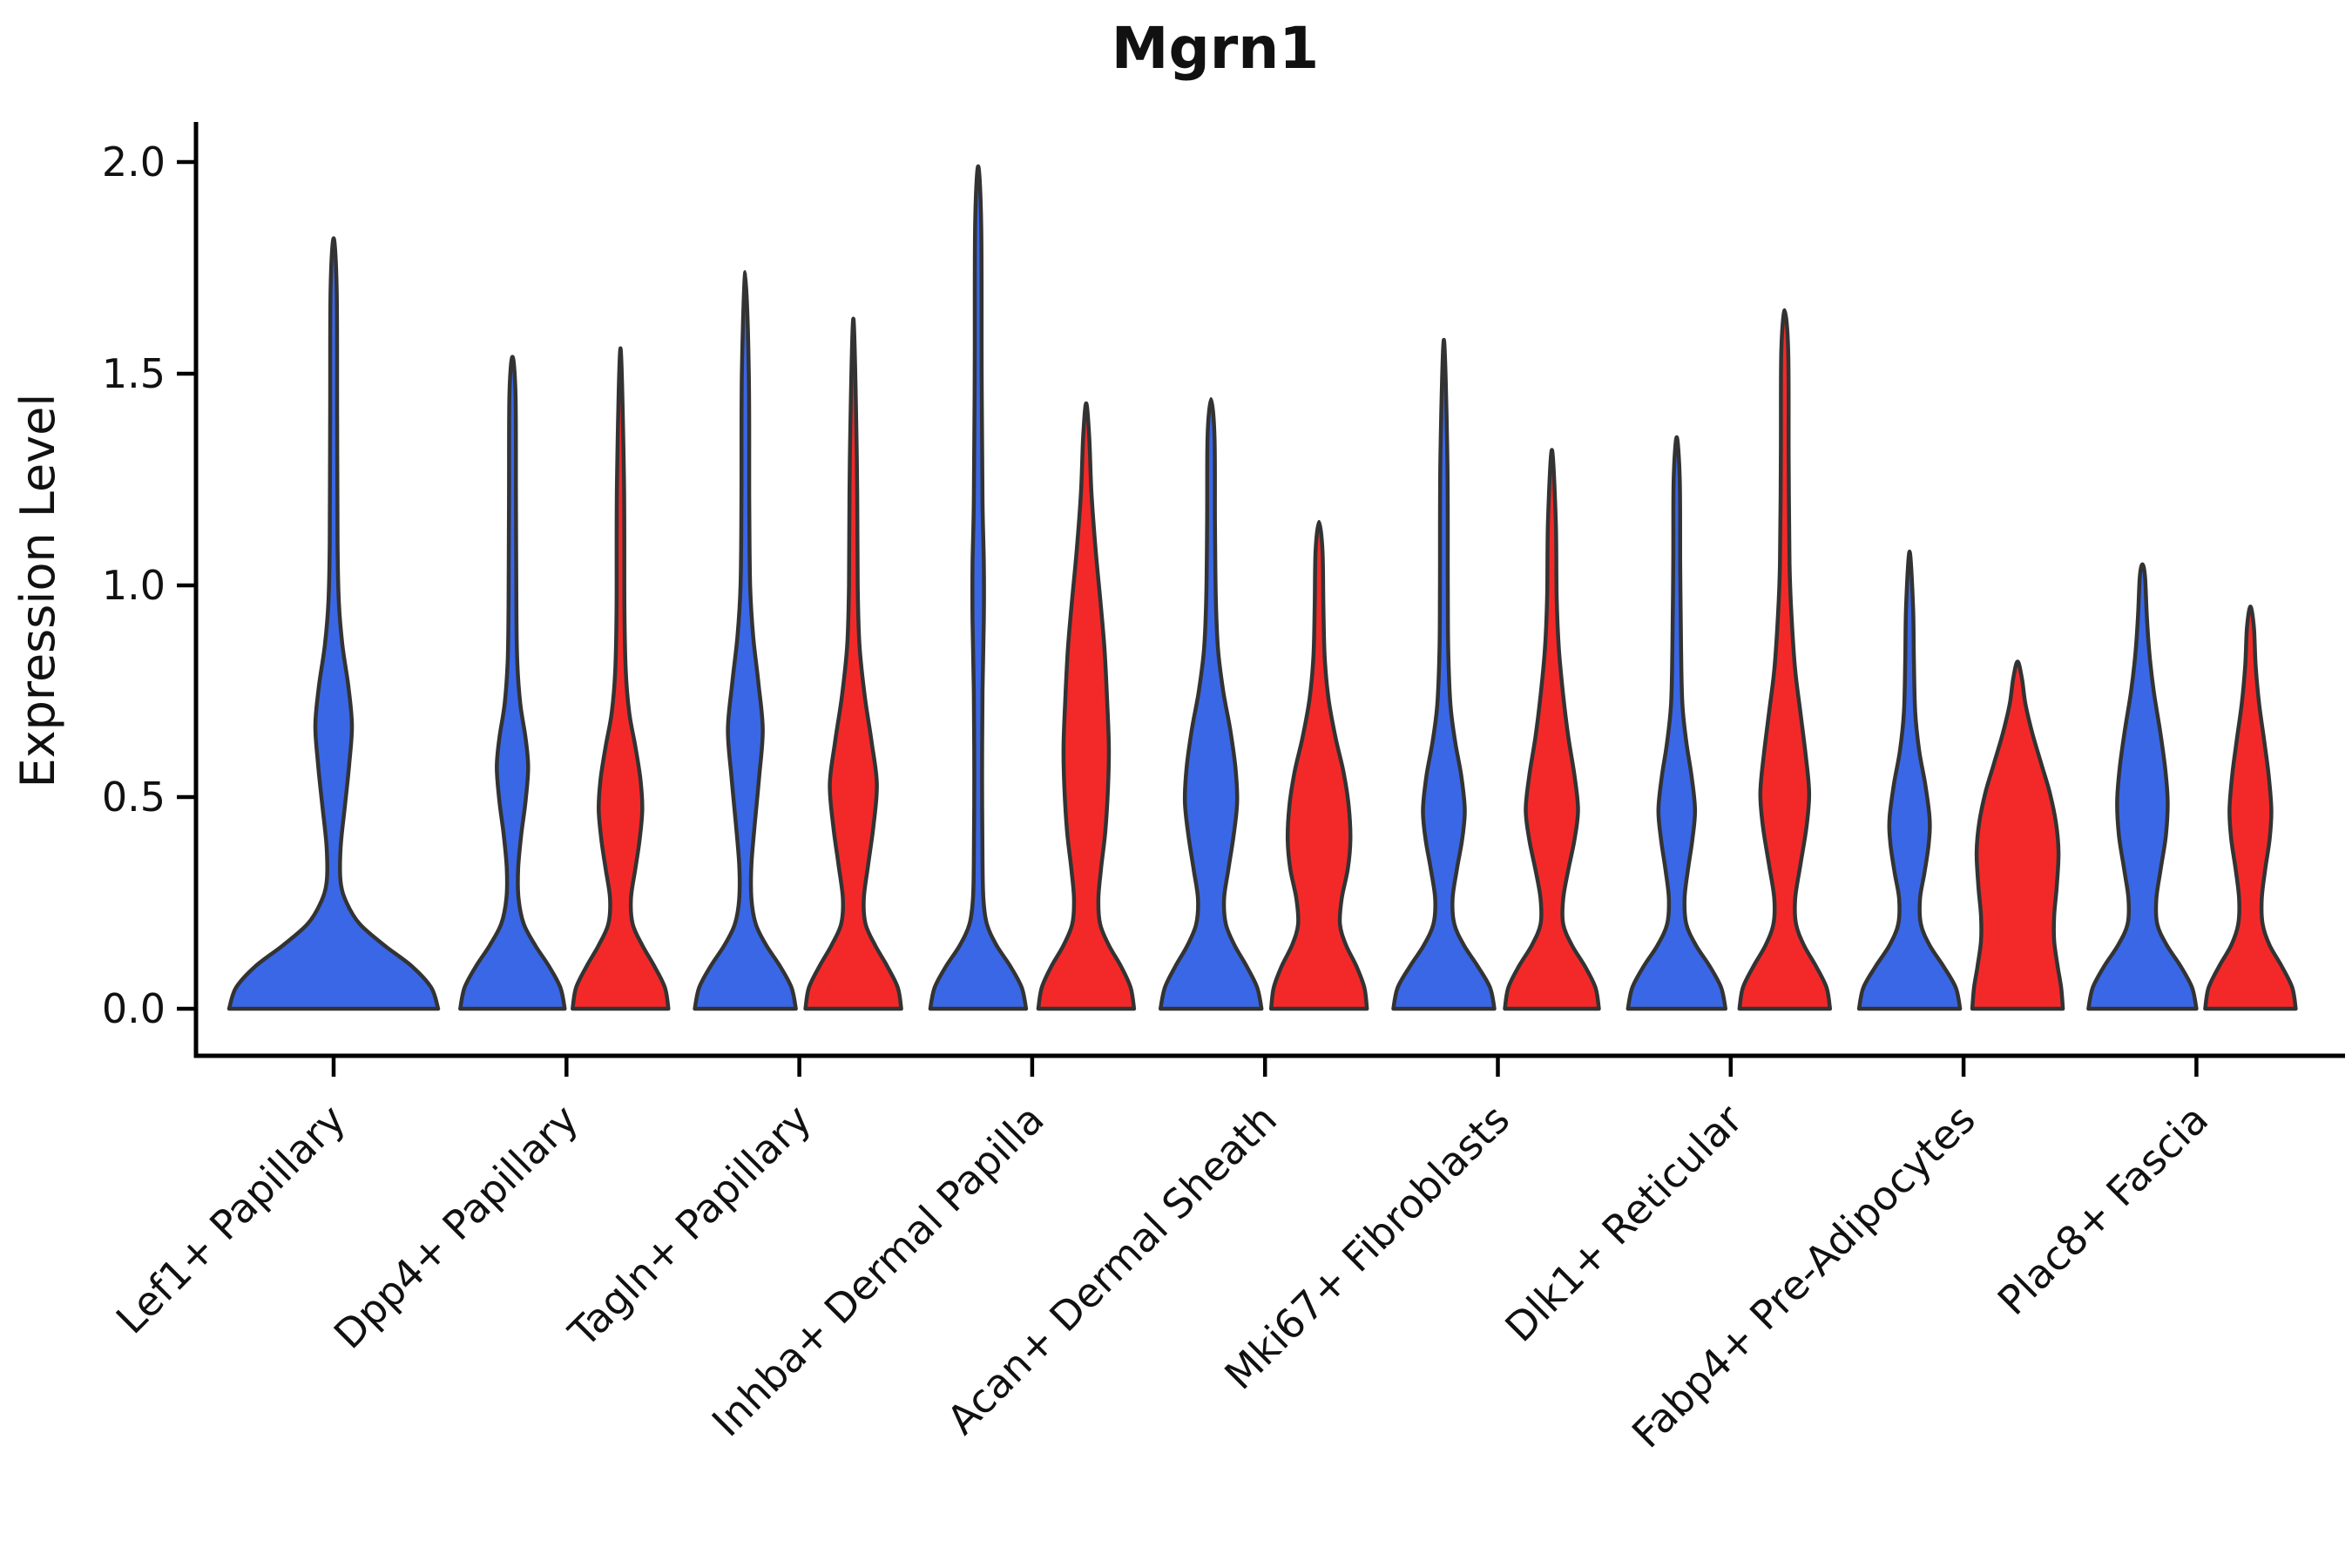 The height and width of the screenshot is (1568, 2352). What do you see at coordinates (978, 587) in the screenshot?
I see `violin-3-blue` at bounding box center [978, 587].